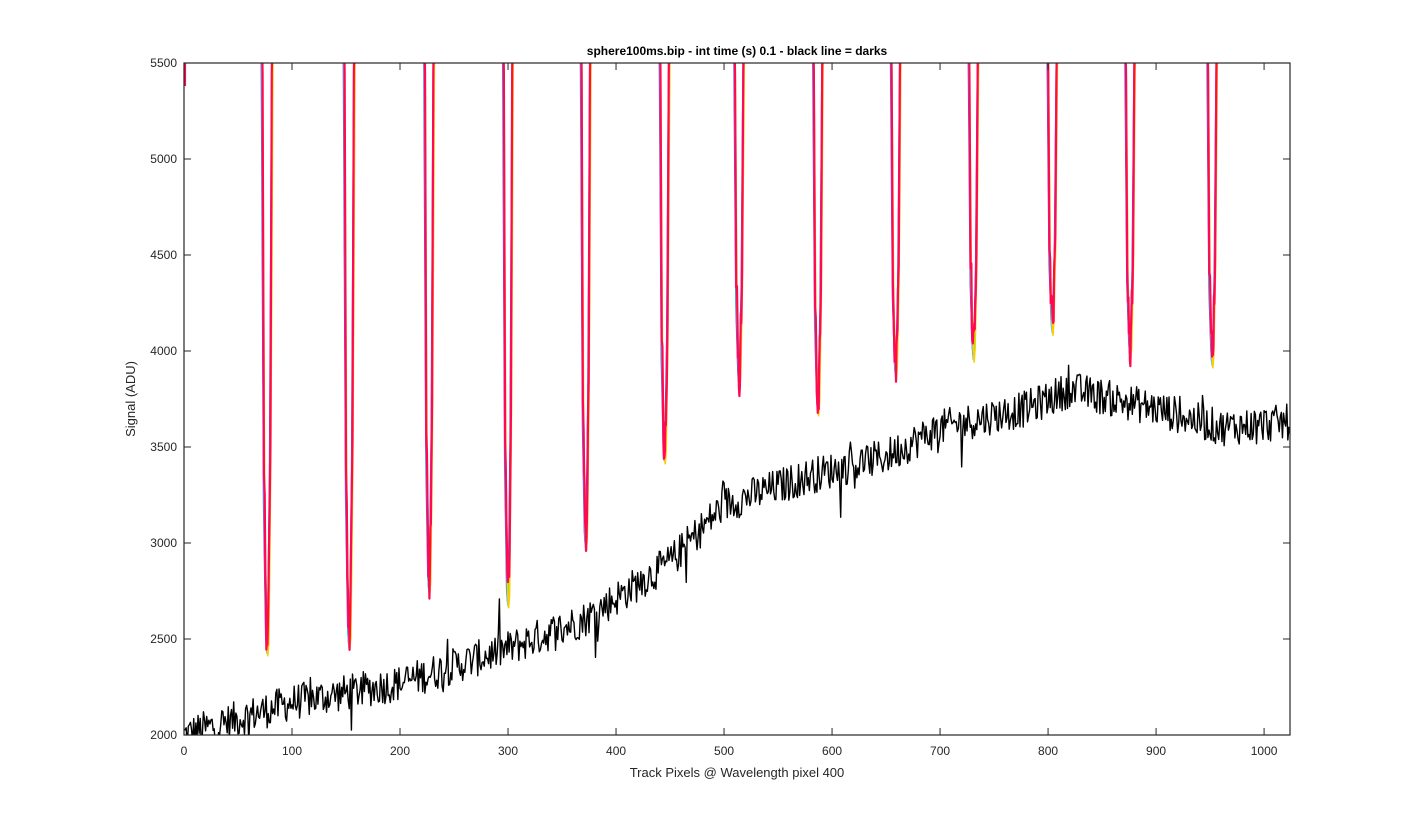 The width and height of the screenshot is (1425, 830). Describe the element at coordinates (400, 751) in the screenshot. I see `x-tick-label: 200` at that location.